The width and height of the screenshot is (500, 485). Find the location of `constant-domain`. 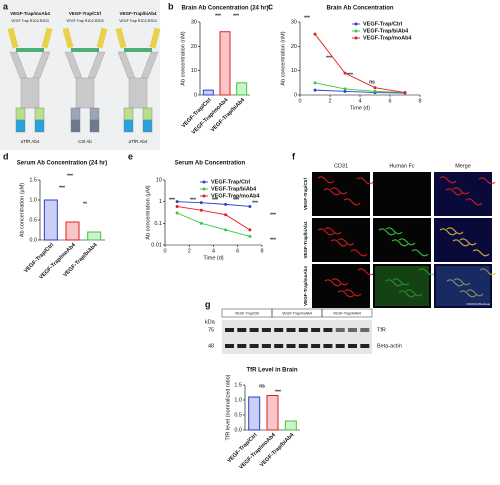

constant-domain is located at coordinates (147, 126).